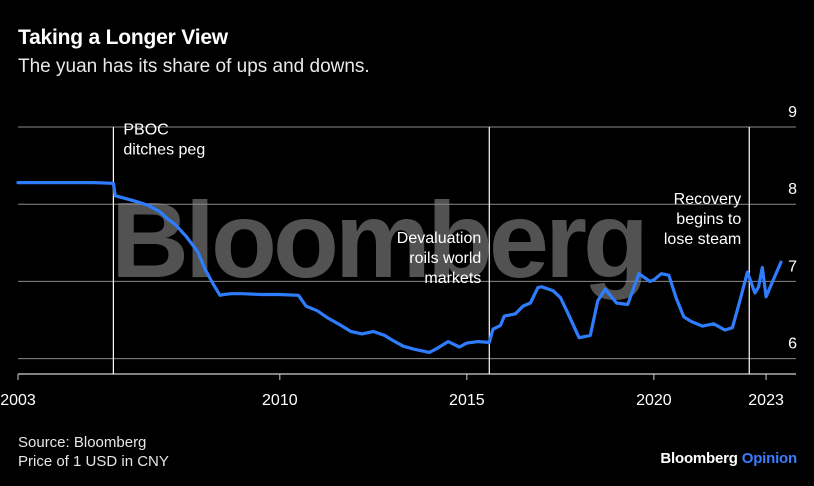 The height and width of the screenshot is (486, 814). What do you see at coordinates (792, 189) in the screenshot?
I see `y-tick-label-8: 8` at bounding box center [792, 189].